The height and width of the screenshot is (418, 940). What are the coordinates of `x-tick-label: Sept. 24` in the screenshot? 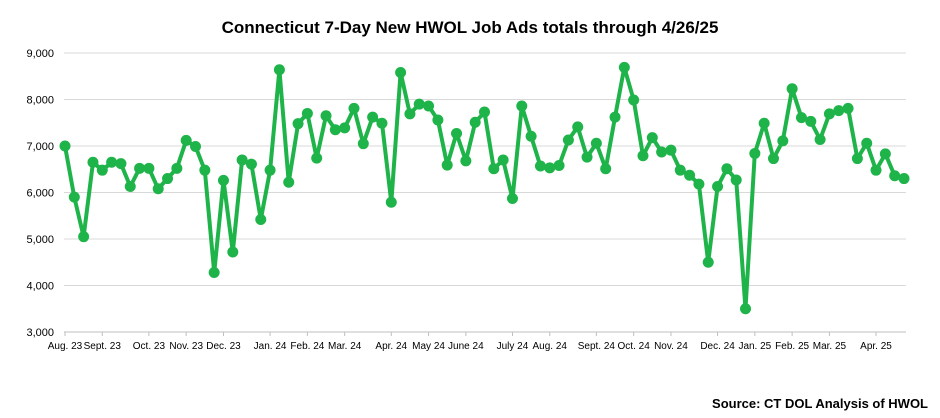 It's located at (597, 346).